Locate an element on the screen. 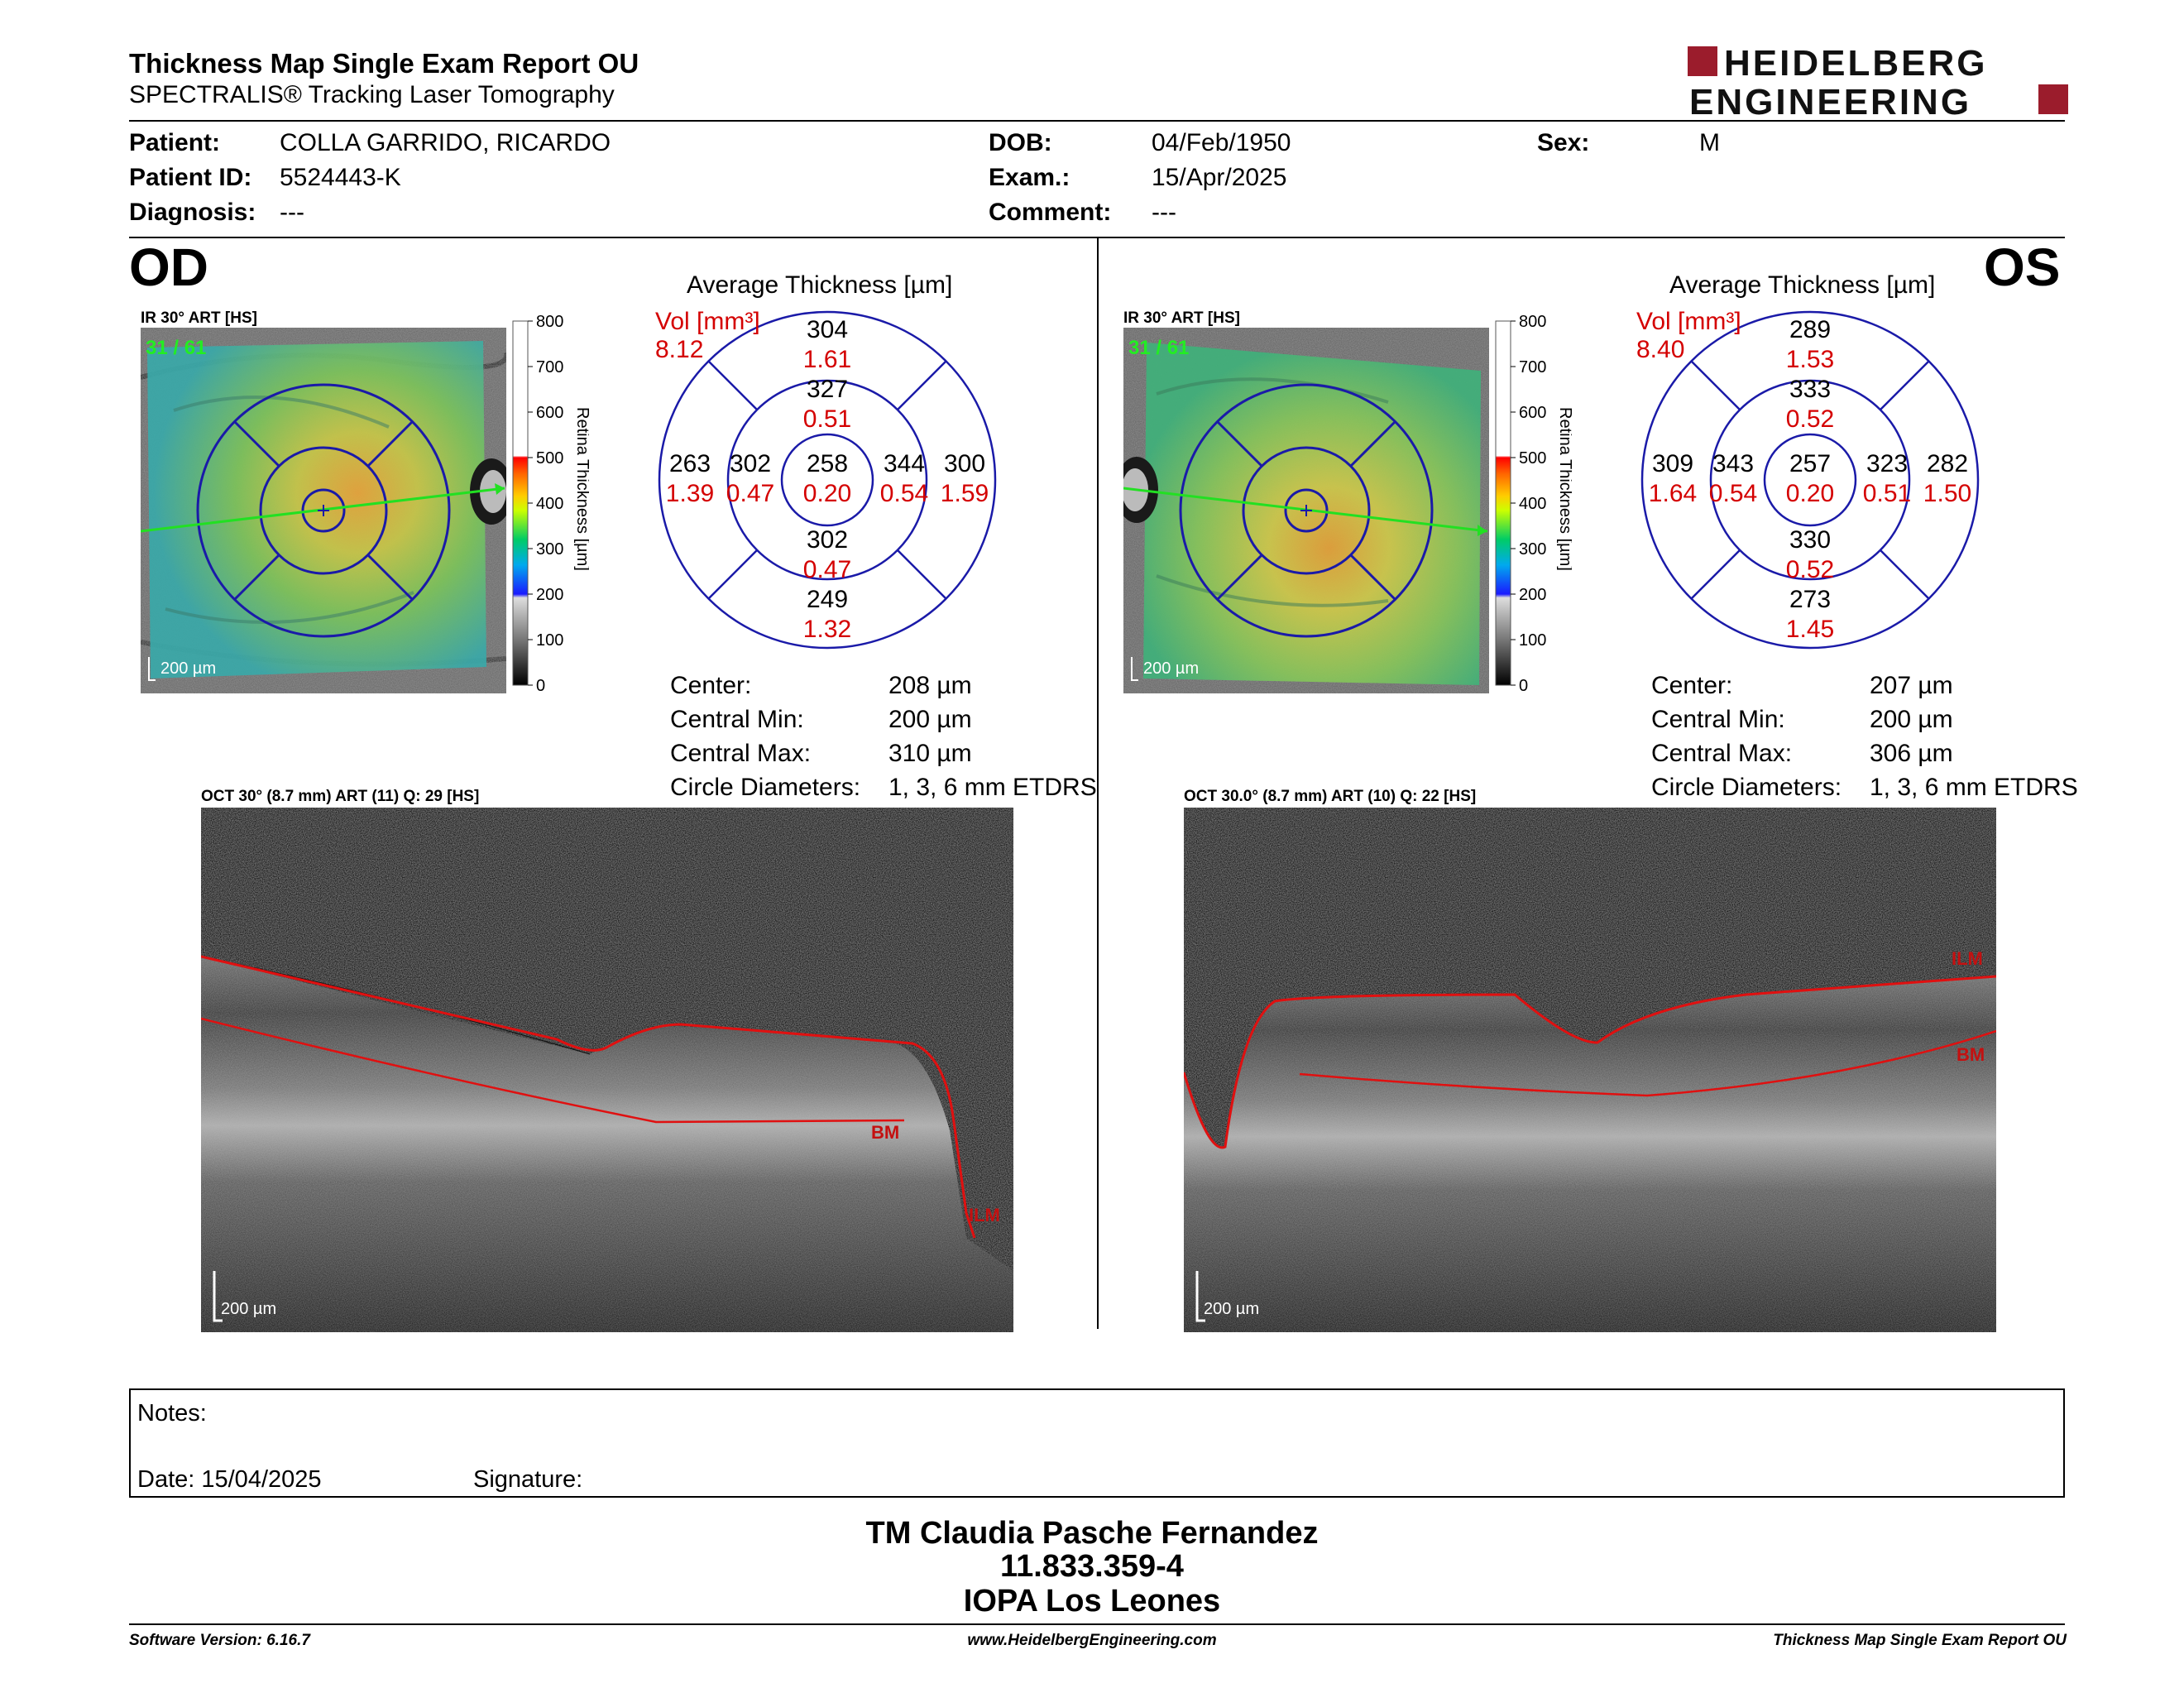 The height and width of the screenshot is (1688, 2184). os-ir-scale: 200 µm is located at coordinates (1171, 668).